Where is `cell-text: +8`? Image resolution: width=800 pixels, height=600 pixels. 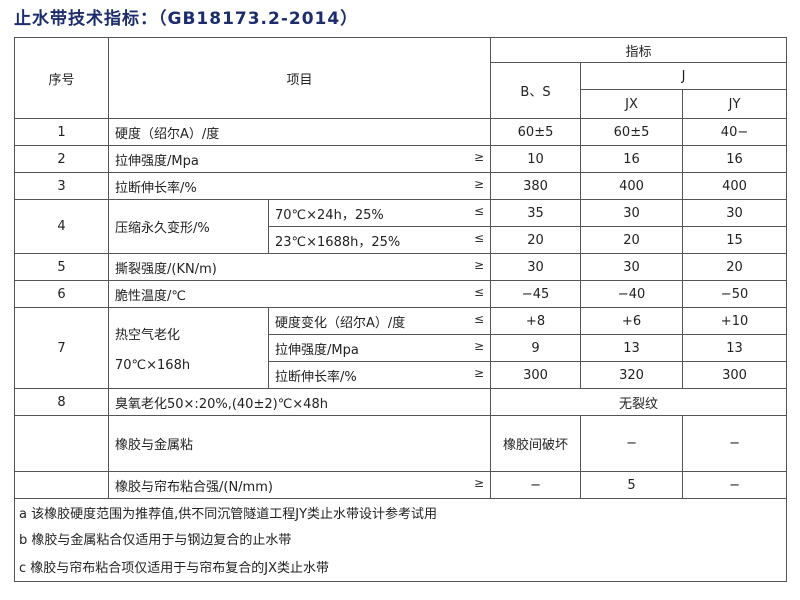
cell-text: +8 is located at coordinates (535, 321).